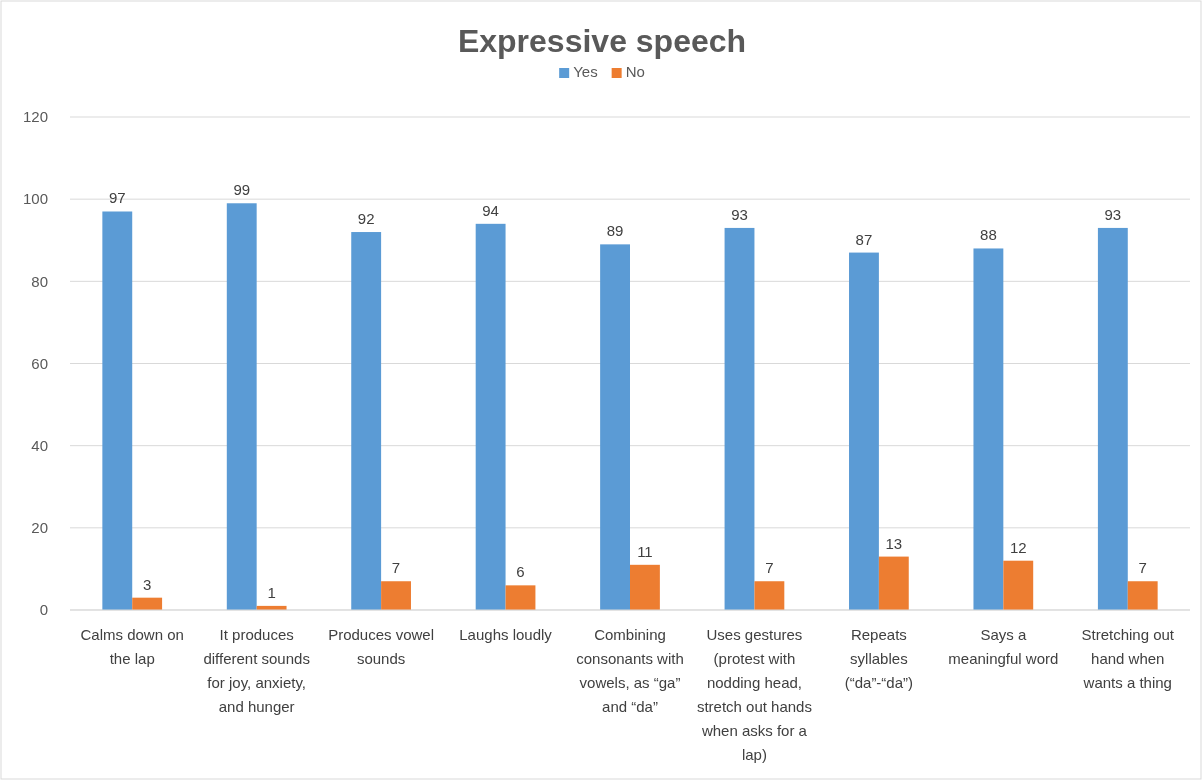 Image resolution: width=1204 pixels, height=782 pixels. Describe the element at coordinates (35, 199) in the screenshot. I see `y-tick-label: 100` at that location.